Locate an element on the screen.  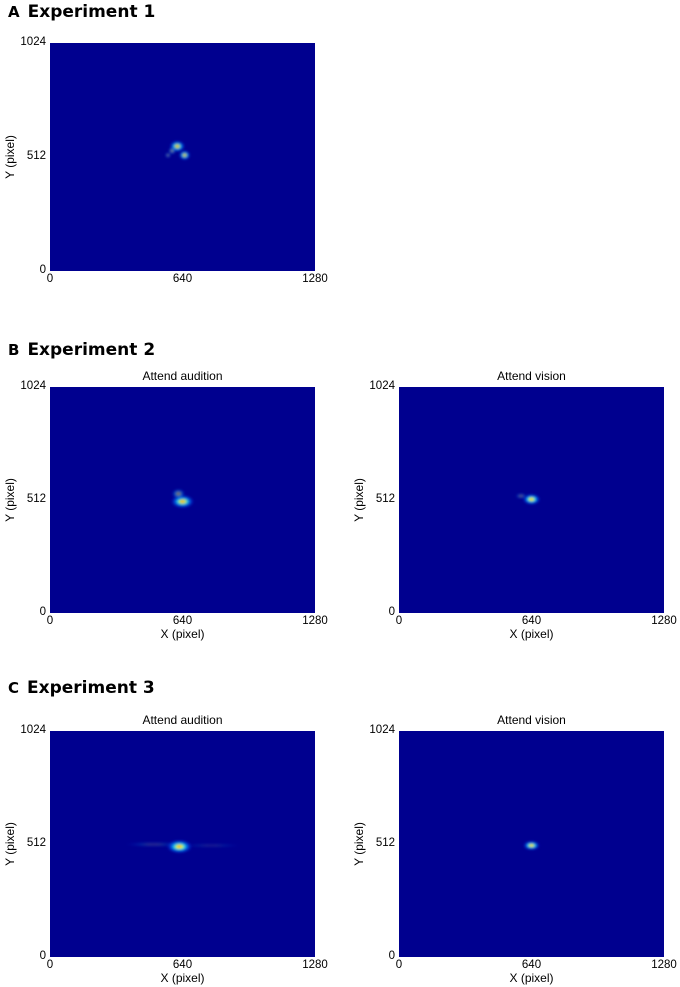
panel-heading-a: A Experiment 1 is located at coordinates (81, 12).